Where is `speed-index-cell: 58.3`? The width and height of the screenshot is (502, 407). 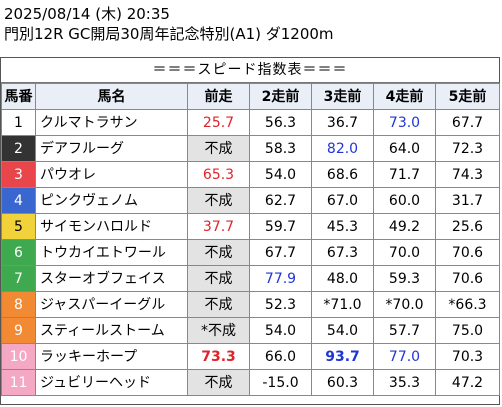
speed-index-cell: 58.3 is located at coordinates (280, 148).